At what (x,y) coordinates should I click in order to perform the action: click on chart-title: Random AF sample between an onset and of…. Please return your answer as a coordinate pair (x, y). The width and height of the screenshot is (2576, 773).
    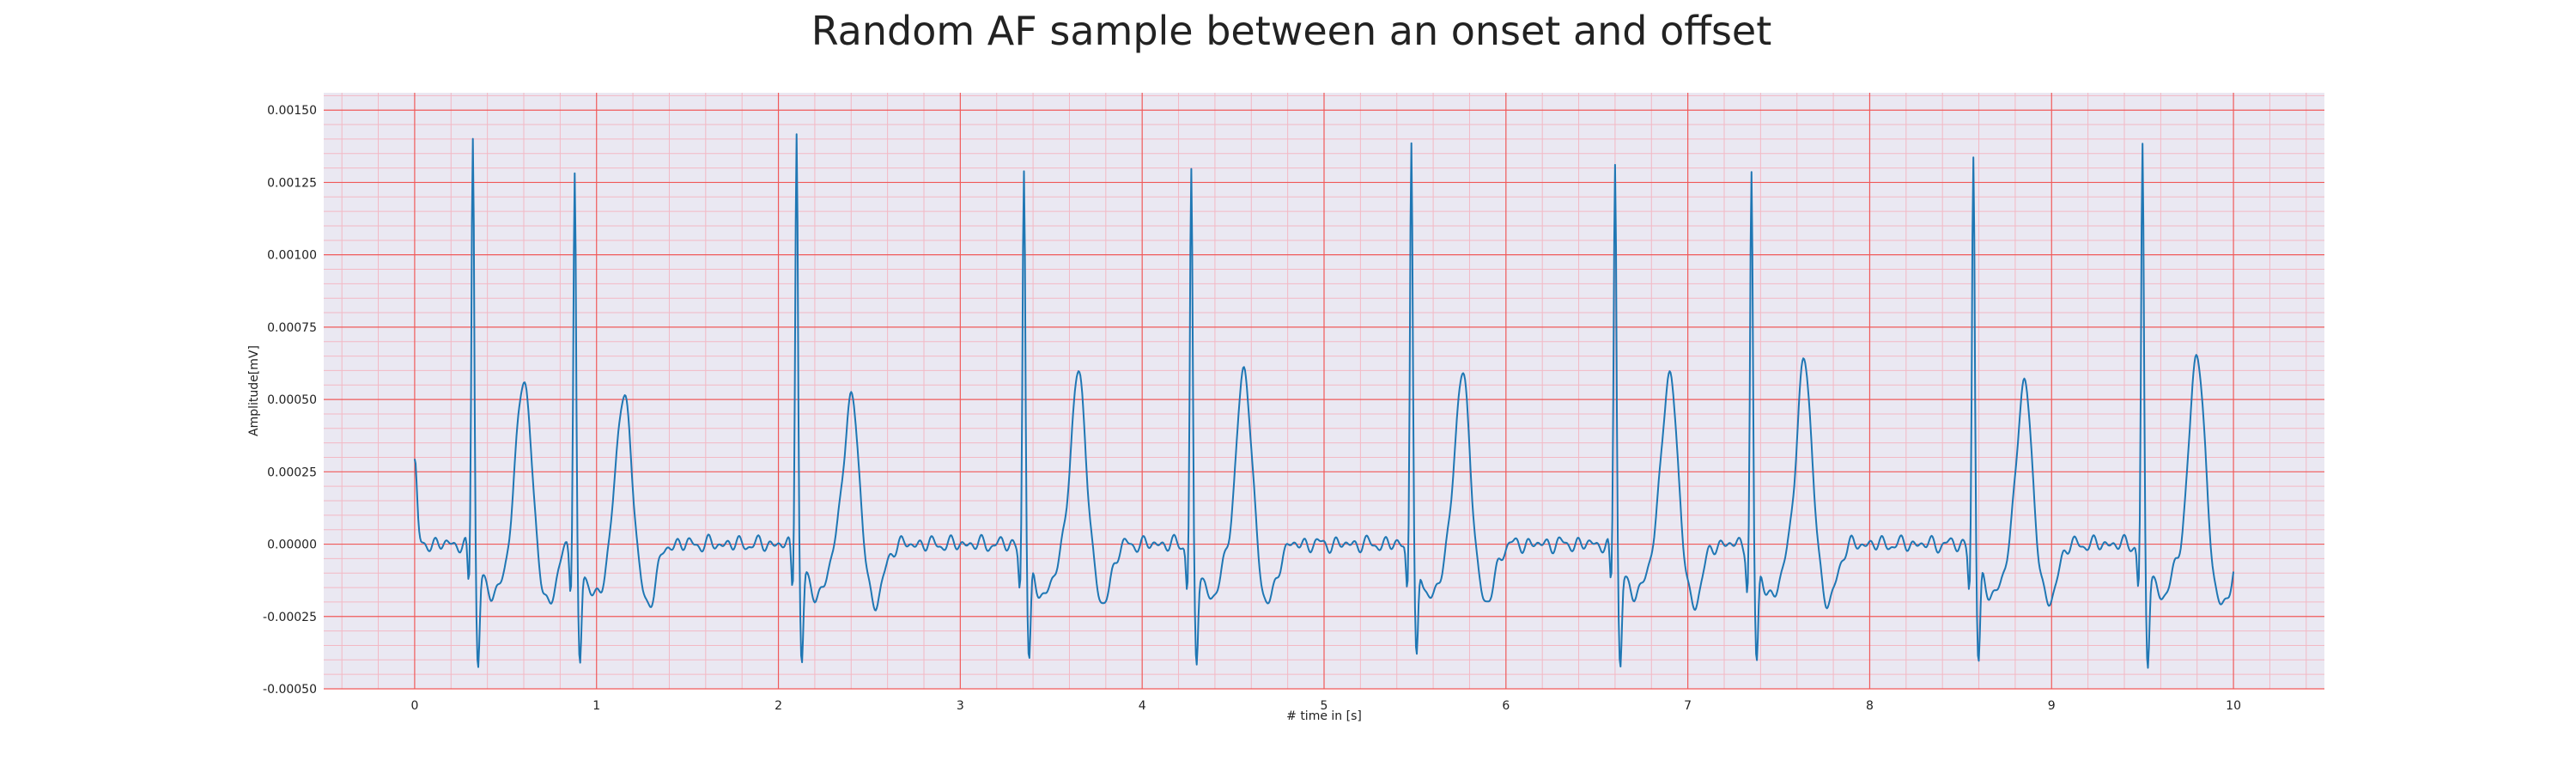
    Looking at the image, I should click on (1291, 31).